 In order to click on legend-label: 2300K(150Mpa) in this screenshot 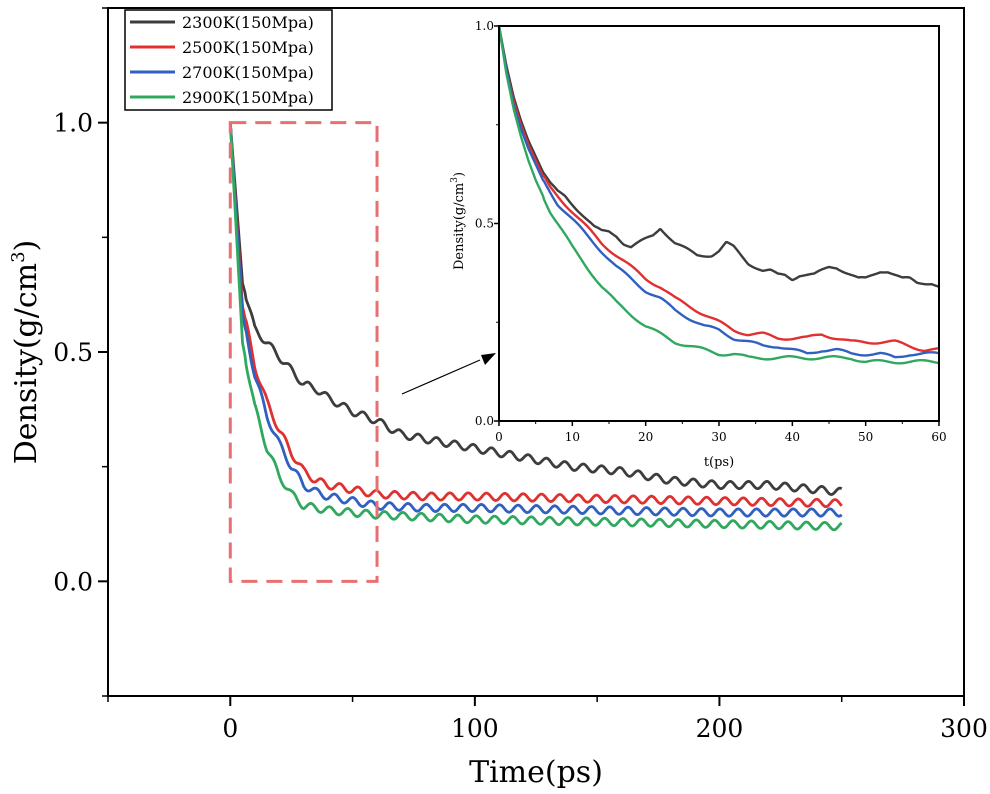, I will do `click(248, 22)`.